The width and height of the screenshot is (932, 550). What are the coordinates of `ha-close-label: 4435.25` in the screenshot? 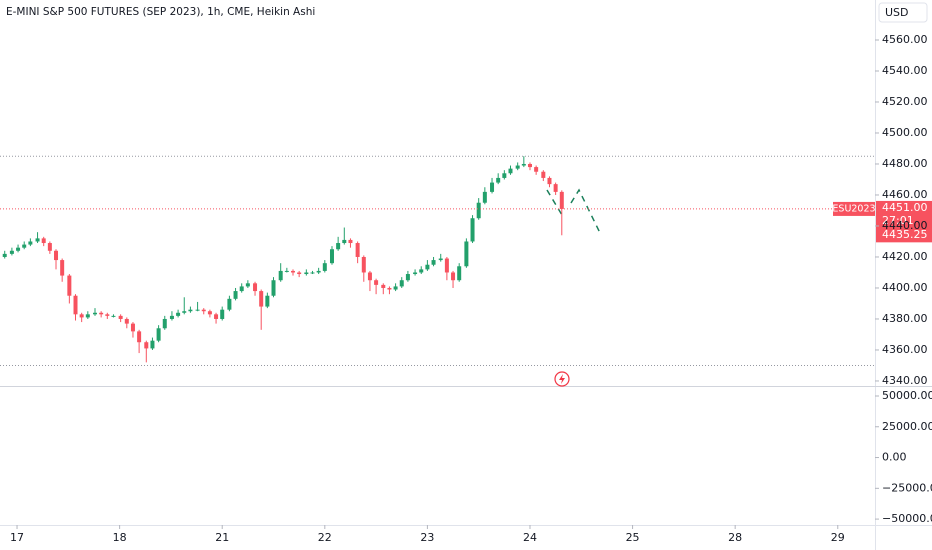 It's located at (905, 234).